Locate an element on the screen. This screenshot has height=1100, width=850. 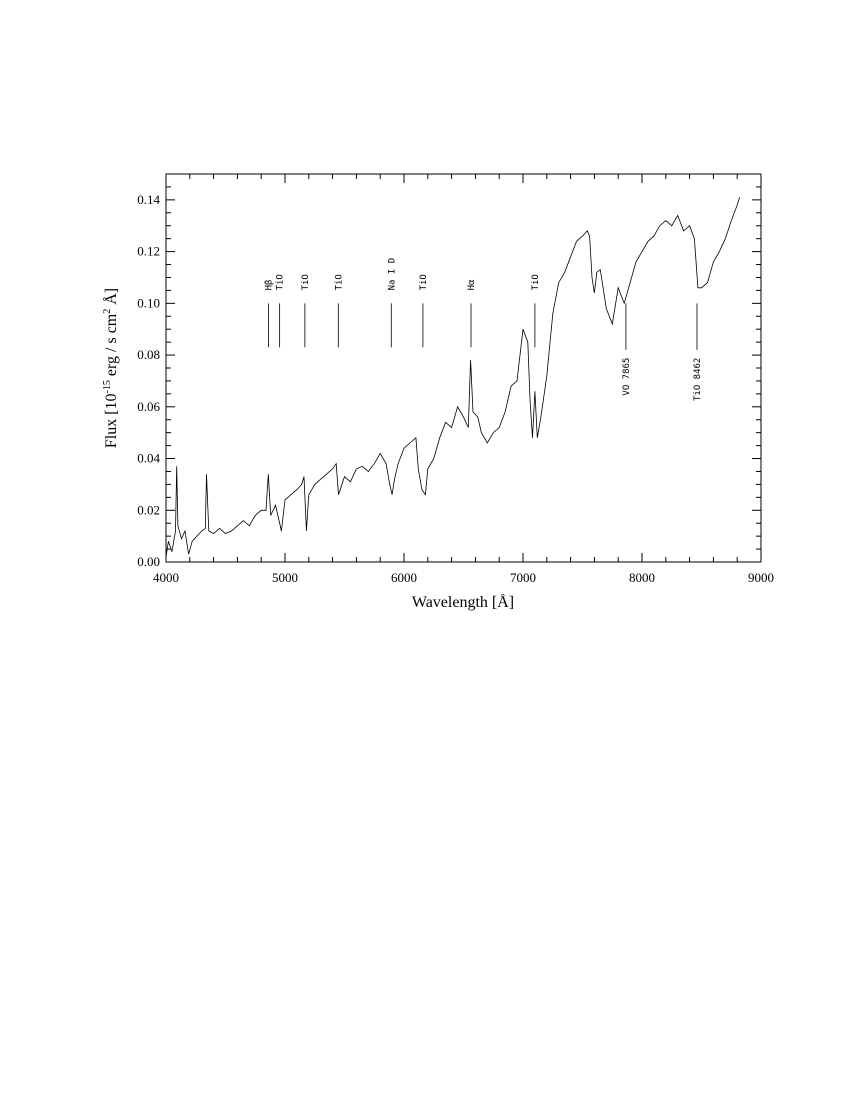
line-id-label: Hα is located at coordinates (472, 284).